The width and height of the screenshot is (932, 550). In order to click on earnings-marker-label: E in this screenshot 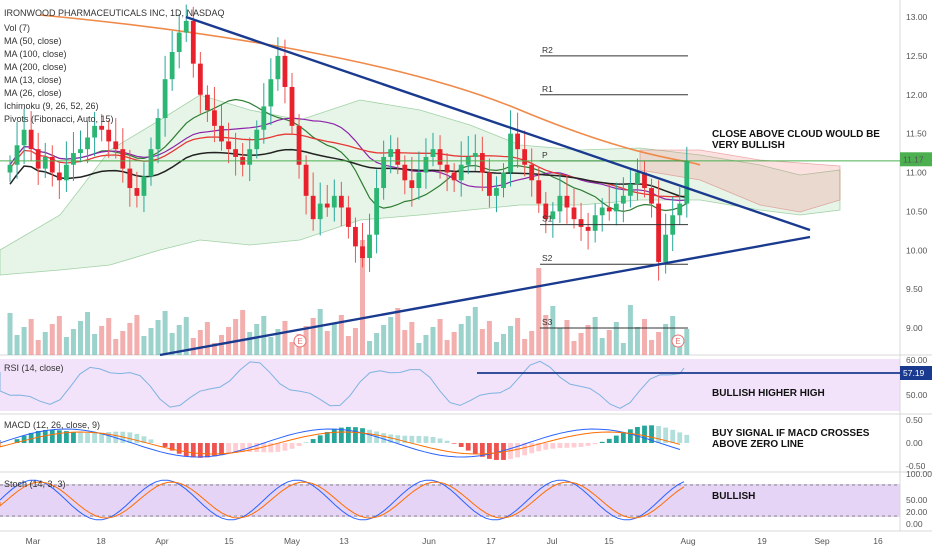, I will do `click(677, 341)`.